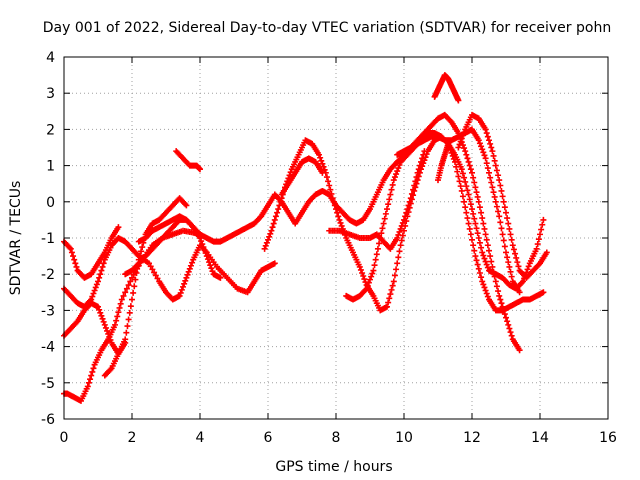  I want to click on x-tick-label: 8, so click(336, 438).